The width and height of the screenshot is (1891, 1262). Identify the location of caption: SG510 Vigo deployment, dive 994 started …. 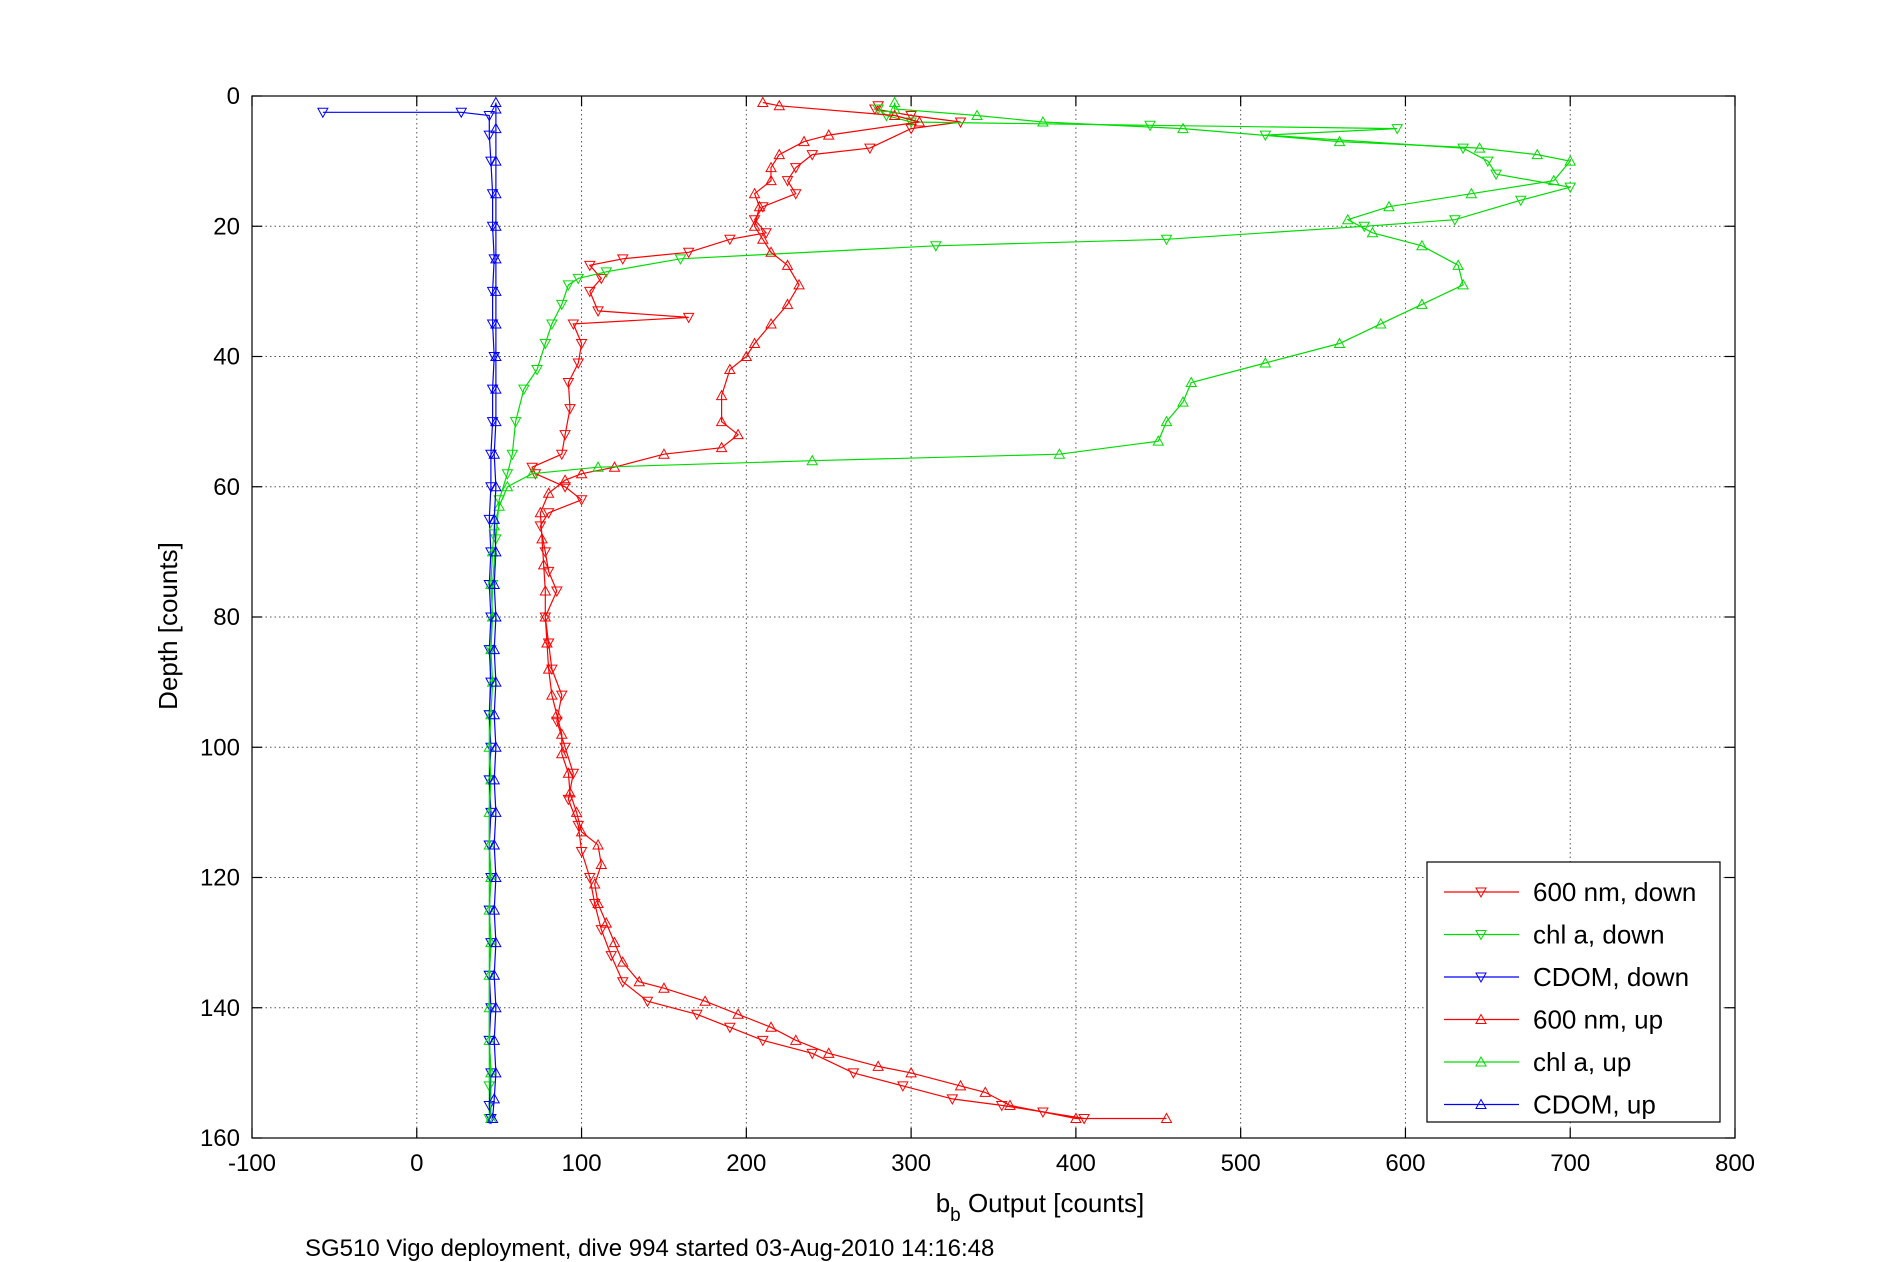
(649, 1248).